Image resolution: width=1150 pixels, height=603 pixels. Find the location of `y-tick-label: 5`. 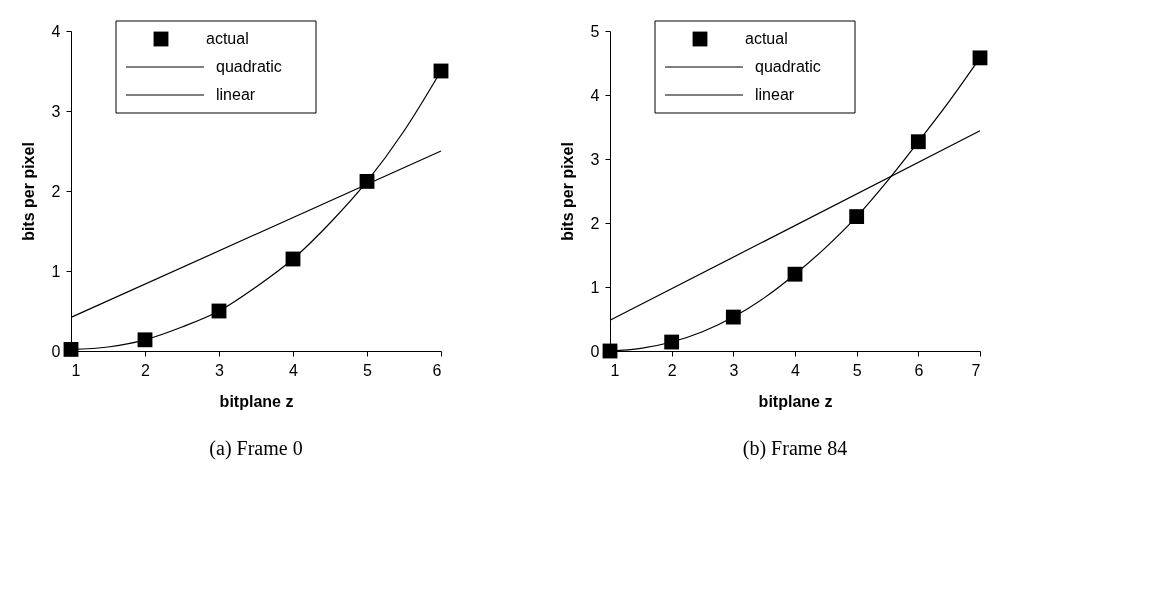

y-tick-label: 5 is located at coordinates (595, 31).